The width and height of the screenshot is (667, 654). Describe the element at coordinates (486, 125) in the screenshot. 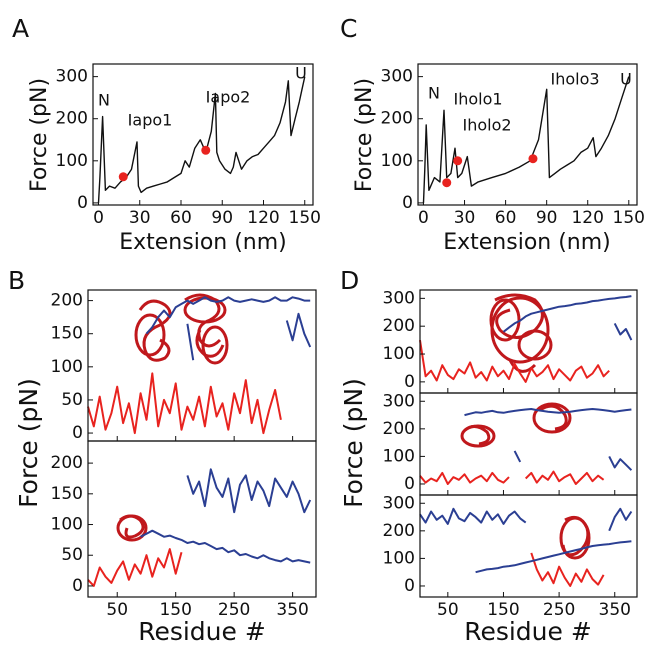

I see `annotation: Iholo2` at that location.